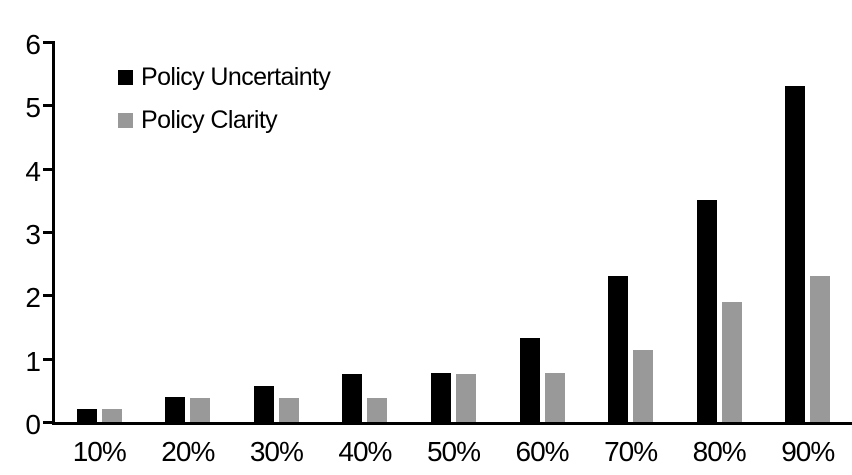  I want to click on legend-label-policy-clarity: Policy Clarity, so click(209, 120).